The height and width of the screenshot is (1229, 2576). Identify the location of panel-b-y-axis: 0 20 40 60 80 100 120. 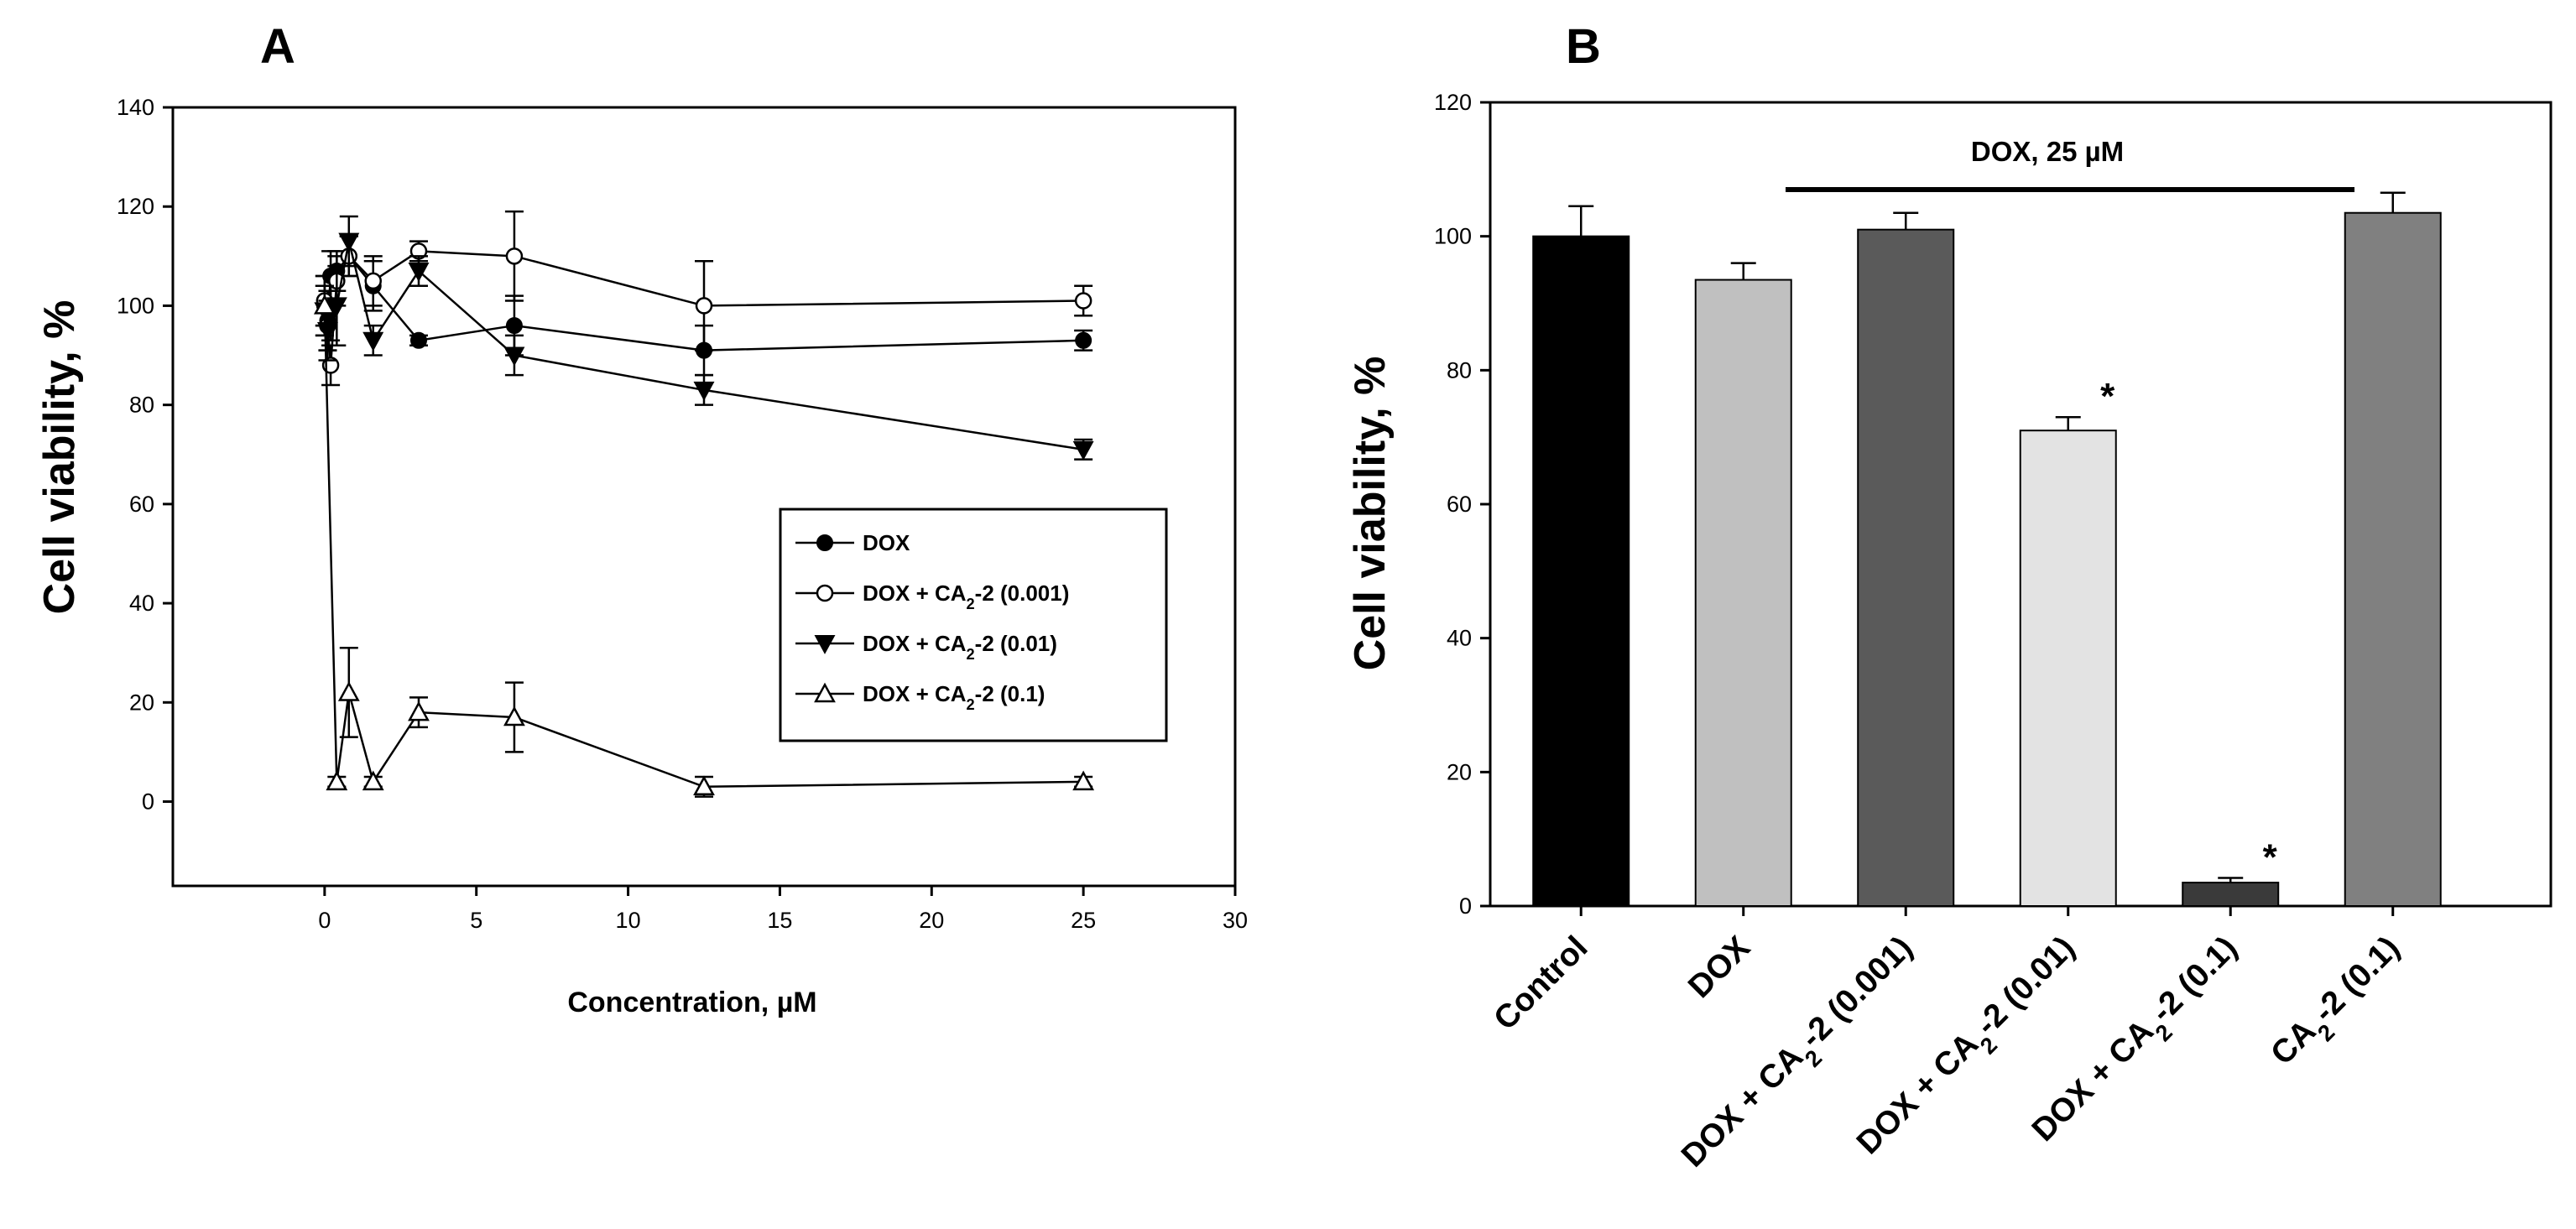
(1462, 504).